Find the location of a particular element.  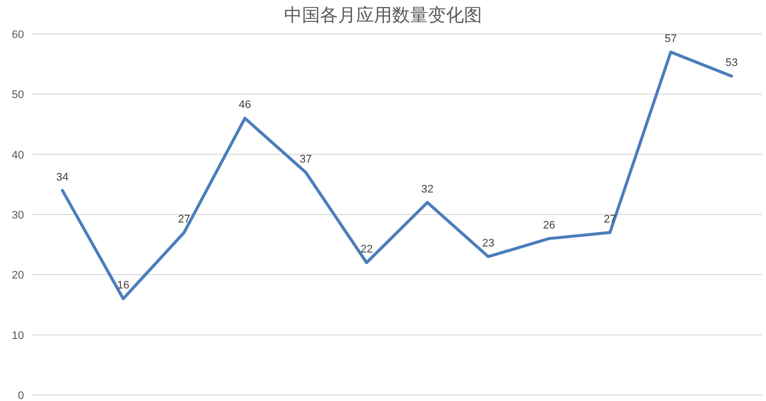

y-tick-label: 40 is located at coordinates (18, 155).